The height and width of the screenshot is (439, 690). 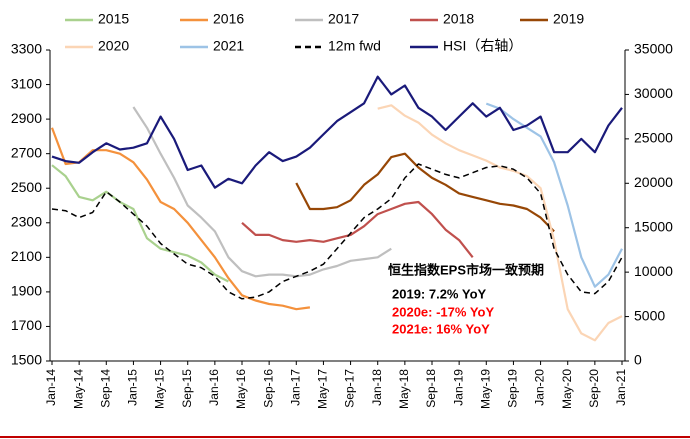 What do you see at coordinates (540, 387) in the screenshot?
I see `x-tick-label: Jan-20` at bounding box center [540, 387].